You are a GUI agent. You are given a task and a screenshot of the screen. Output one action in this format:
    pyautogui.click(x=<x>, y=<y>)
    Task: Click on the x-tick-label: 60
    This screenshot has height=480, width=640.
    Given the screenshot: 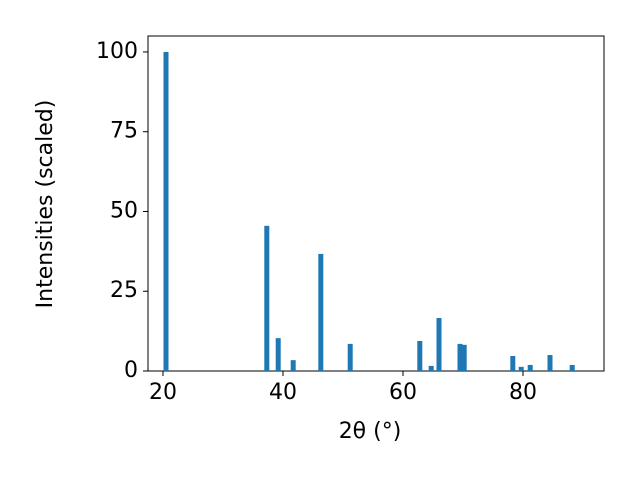 What is the action you would take?
    pyautogui.click(x=403, y=392)
    